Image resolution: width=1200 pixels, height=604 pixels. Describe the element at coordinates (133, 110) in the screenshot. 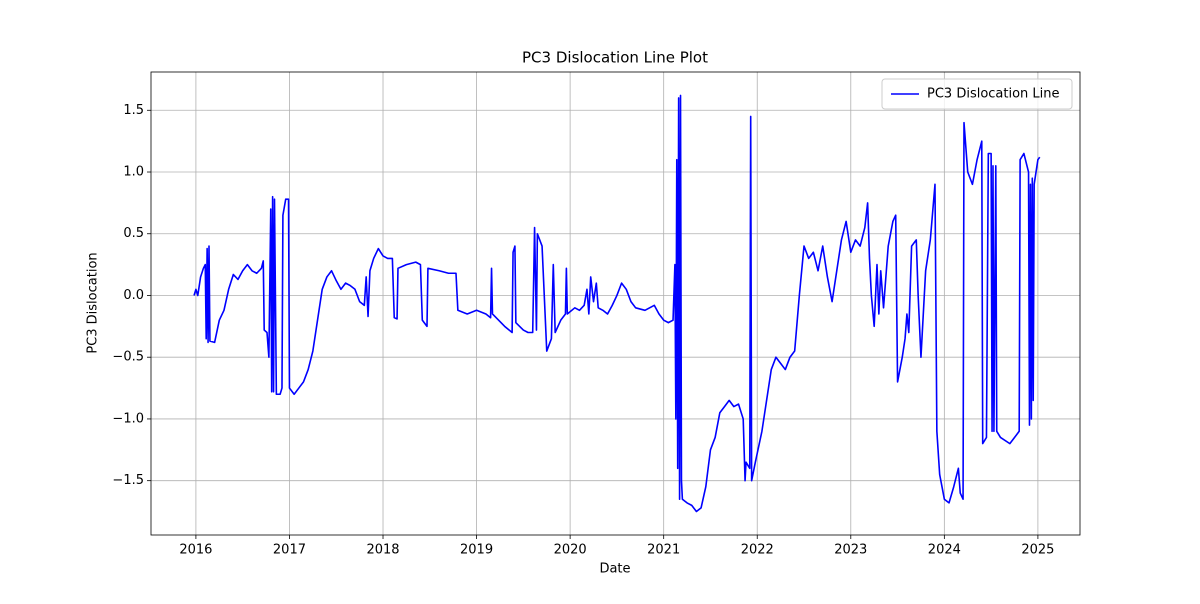

I see `y-tick-label: 1.5` at that location.